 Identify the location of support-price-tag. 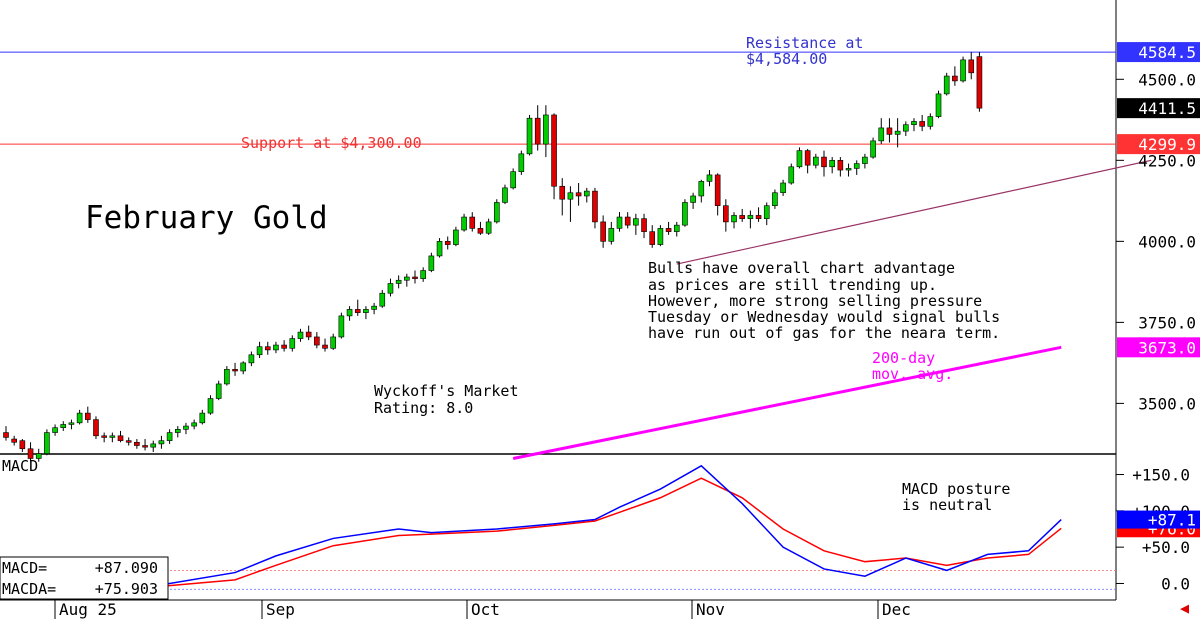
(1158, 144).